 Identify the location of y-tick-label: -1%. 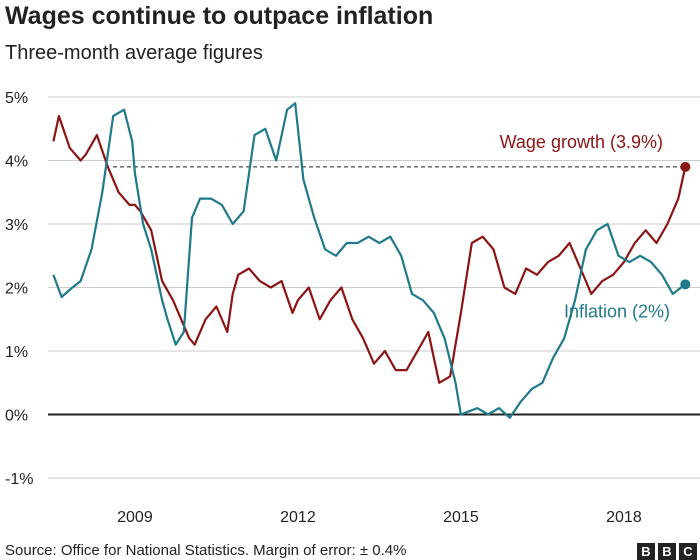
(19, 479).